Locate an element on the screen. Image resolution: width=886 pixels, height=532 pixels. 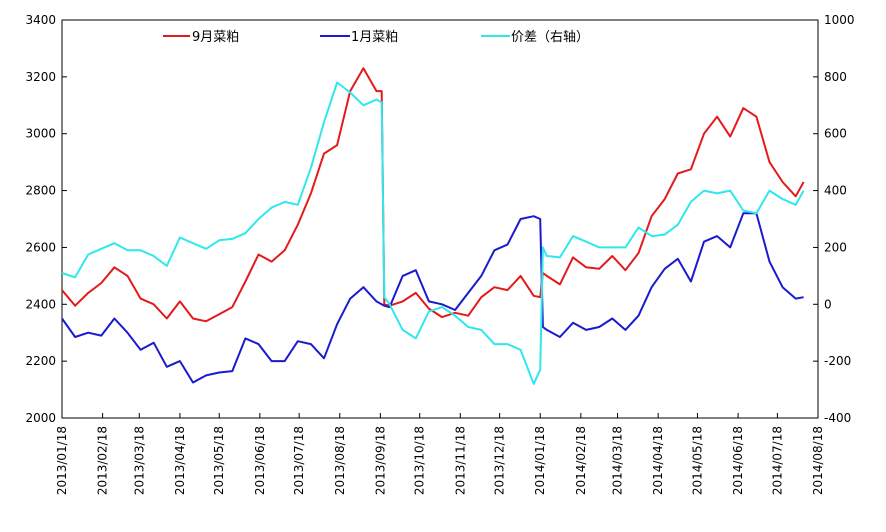
y-tick-label: 2600 is located at coordinates (40, 247).